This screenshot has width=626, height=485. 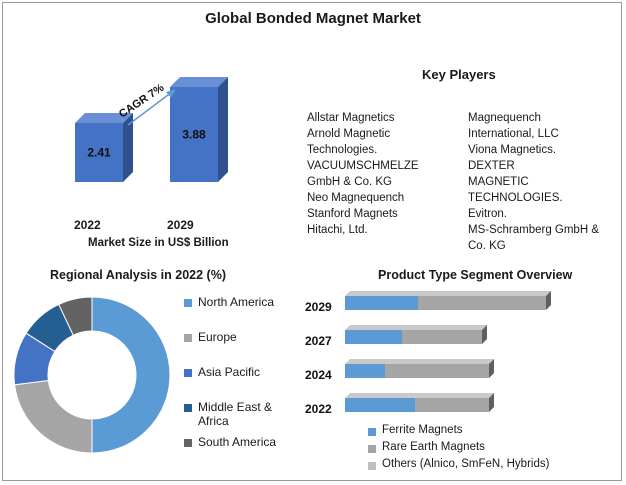 I want to click on legend-north-america: North America, so click(x=229, y=302).